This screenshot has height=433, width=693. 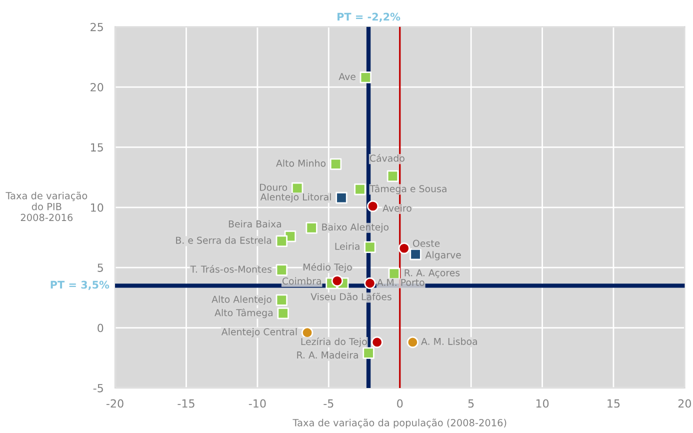 What do you see at coordinates (614, 403) in the screenshot?
I see `x-tick-label: 15` at bounding box center [614, 403].